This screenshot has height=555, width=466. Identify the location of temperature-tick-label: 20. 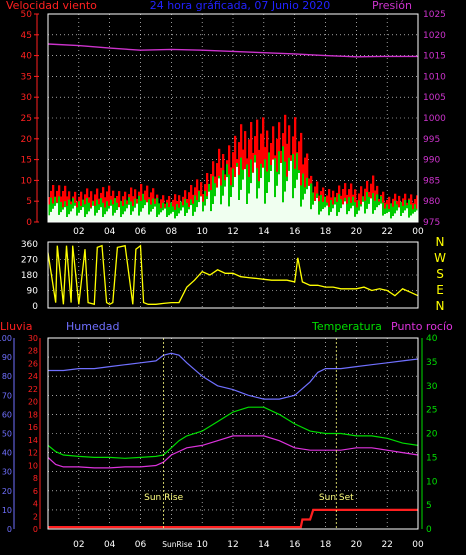
(432, 435).